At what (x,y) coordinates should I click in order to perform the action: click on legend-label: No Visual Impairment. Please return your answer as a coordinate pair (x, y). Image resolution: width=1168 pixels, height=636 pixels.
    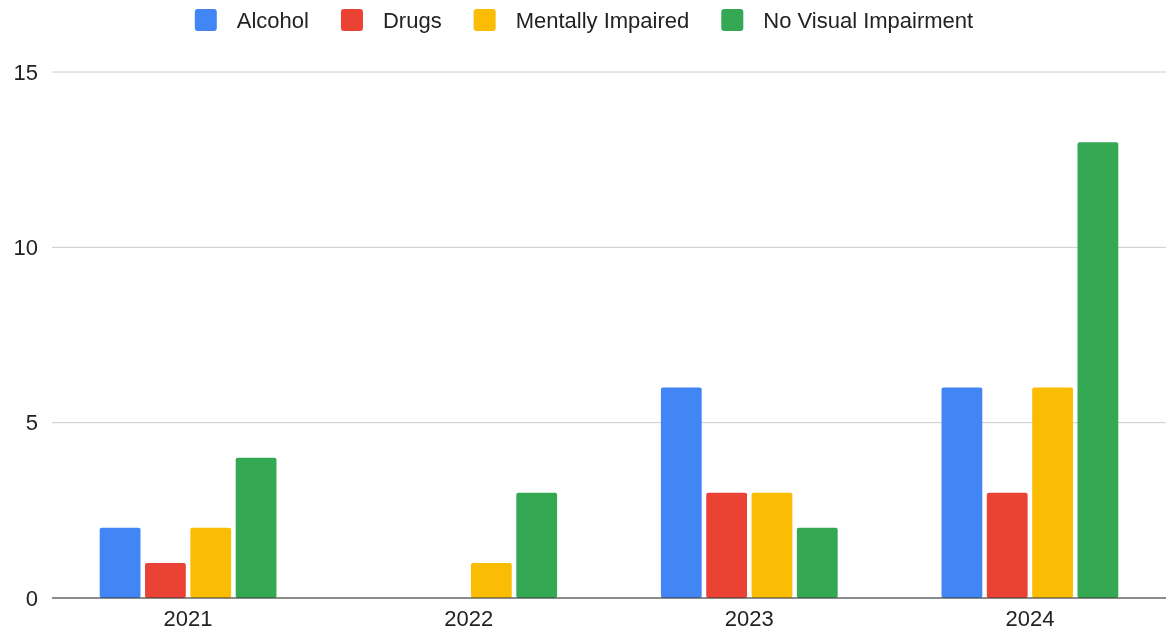
    Looking at the image, I should click on (868, 20).